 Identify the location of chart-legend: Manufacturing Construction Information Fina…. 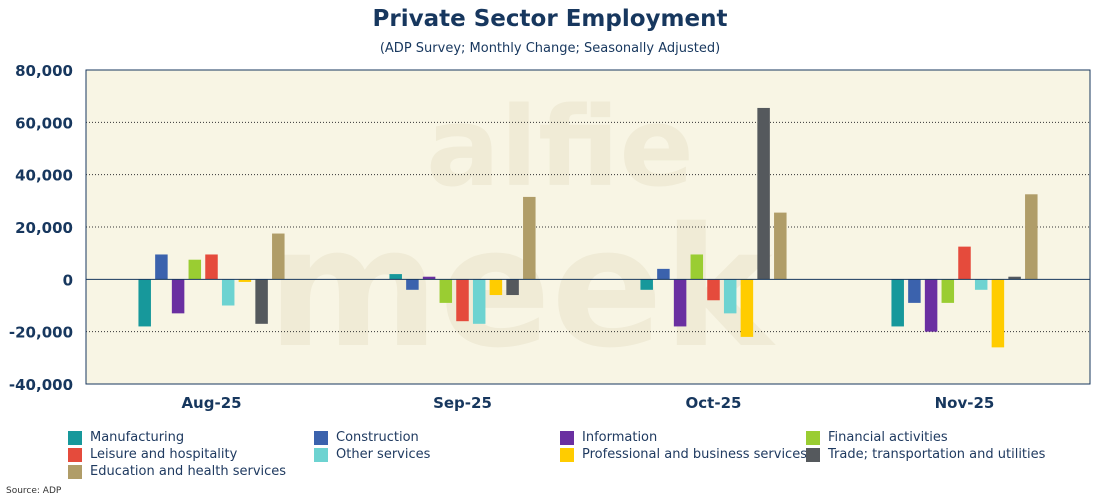
(578, 454).